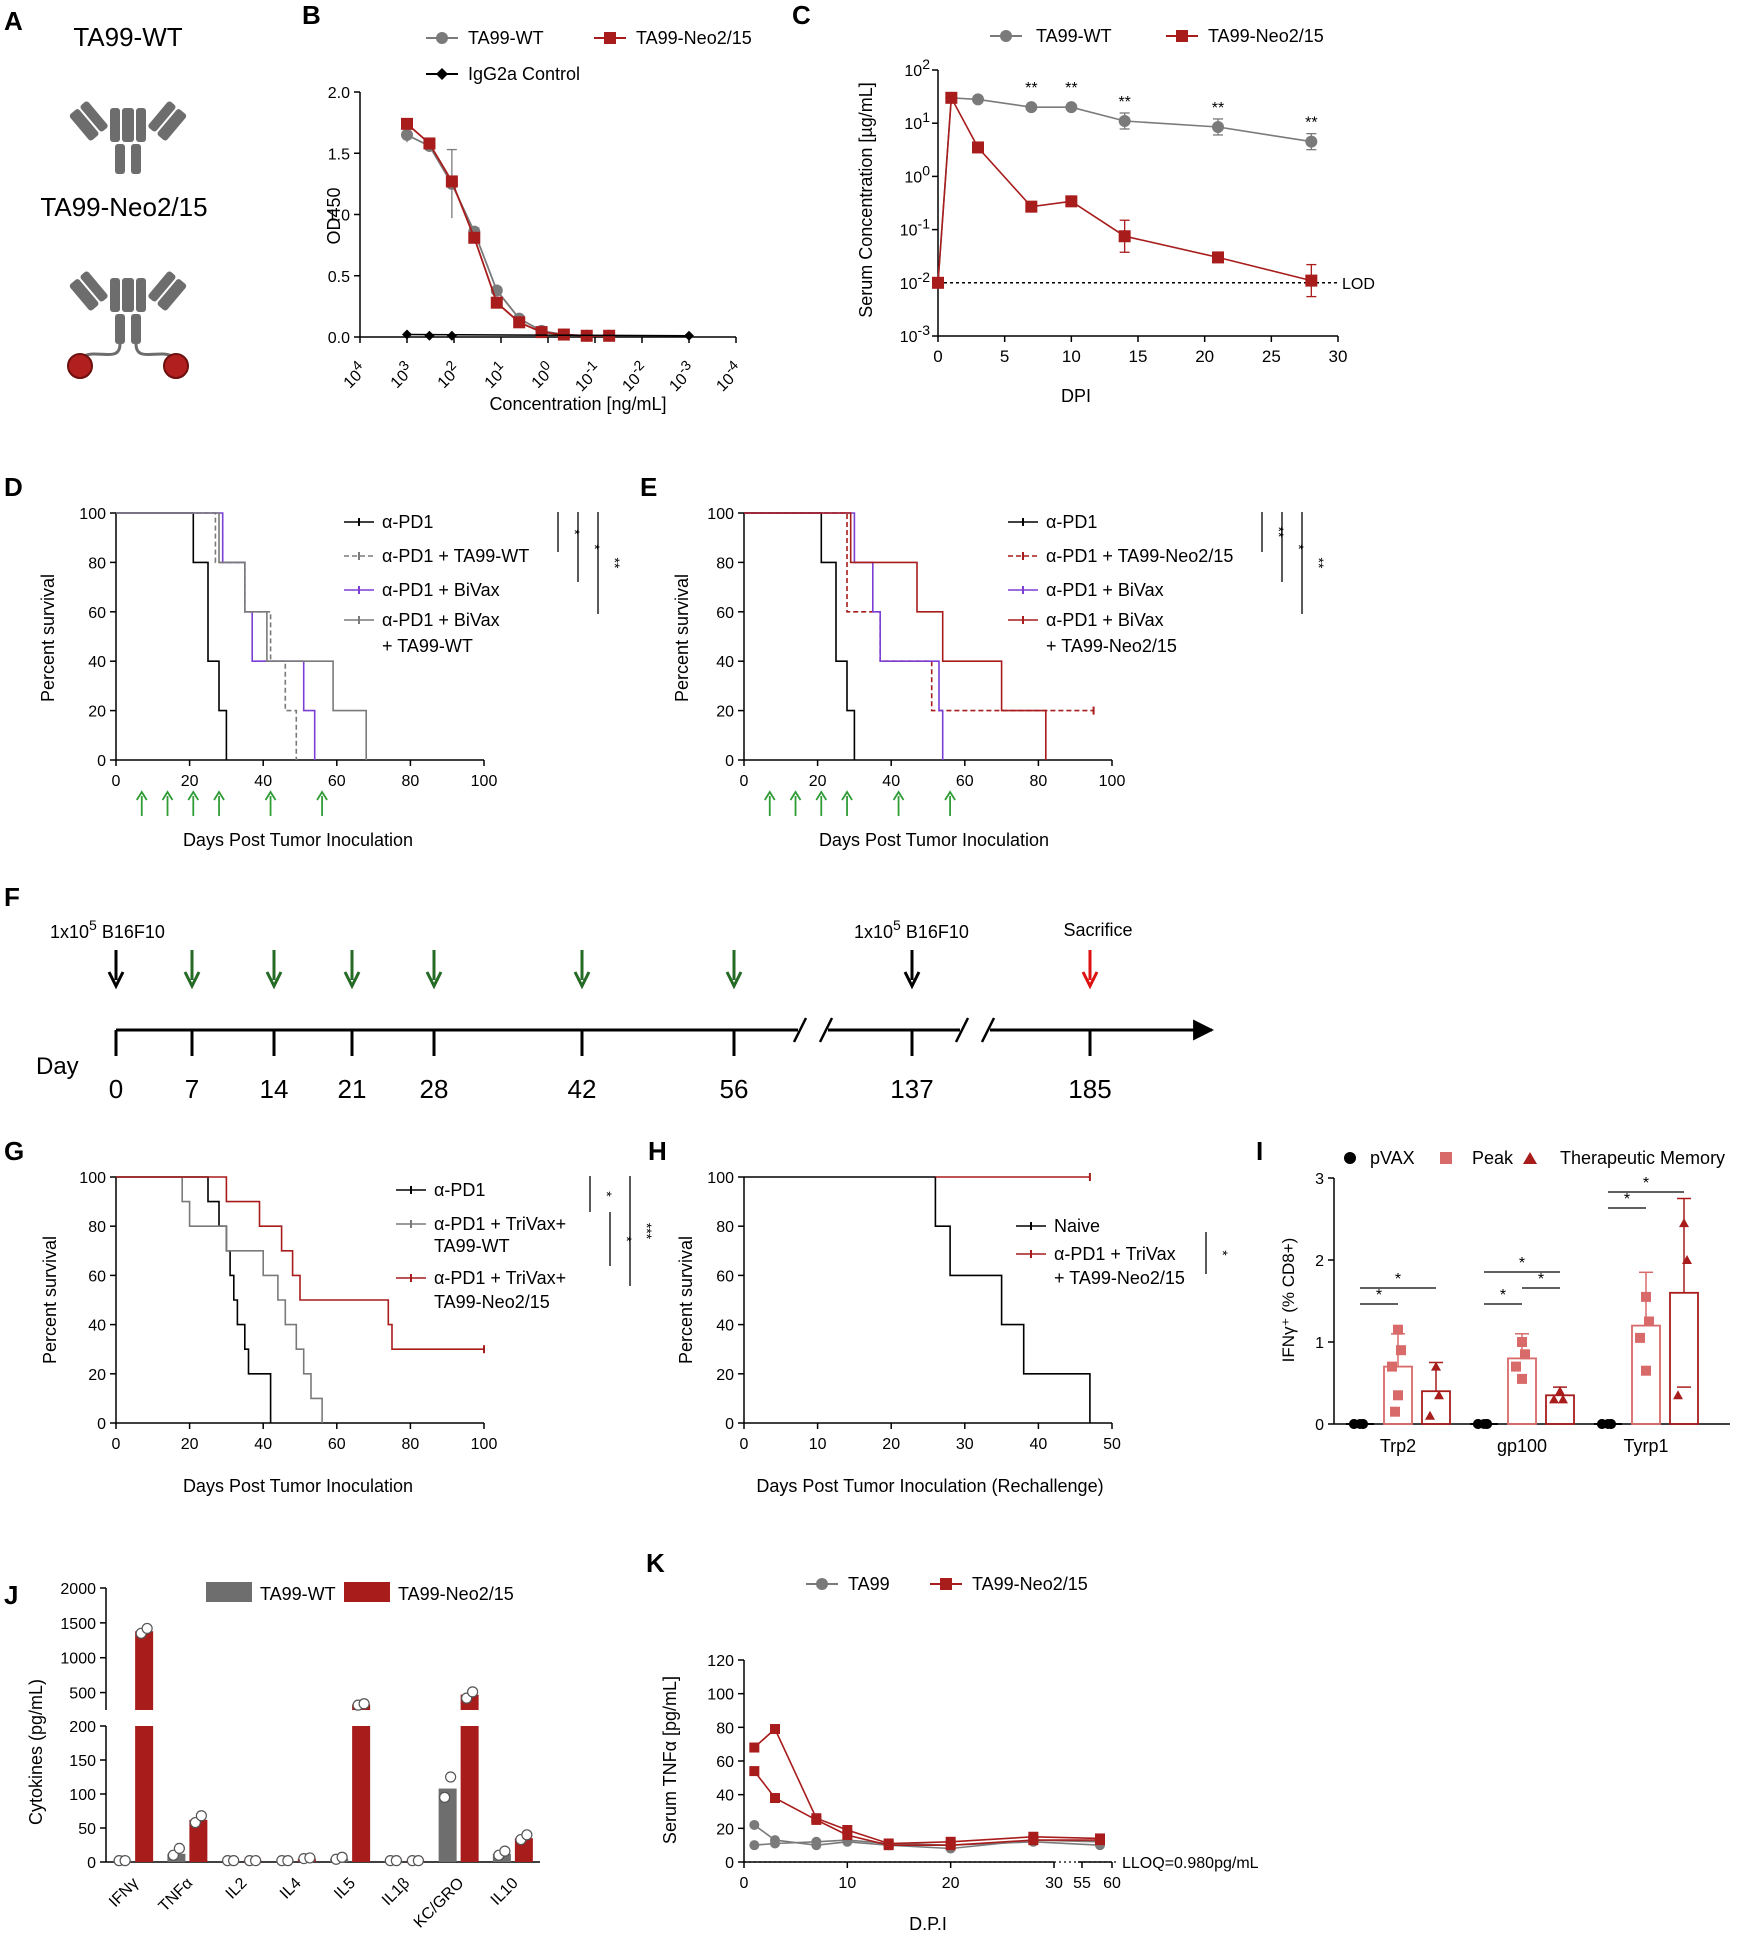 The width and height of the screenshot is (1757, 1947). What do you see at coordinates (472, 1246) in the screenshot?
I see `legend-g-1b: TA99-WT` at bounding box center [472, 1246].